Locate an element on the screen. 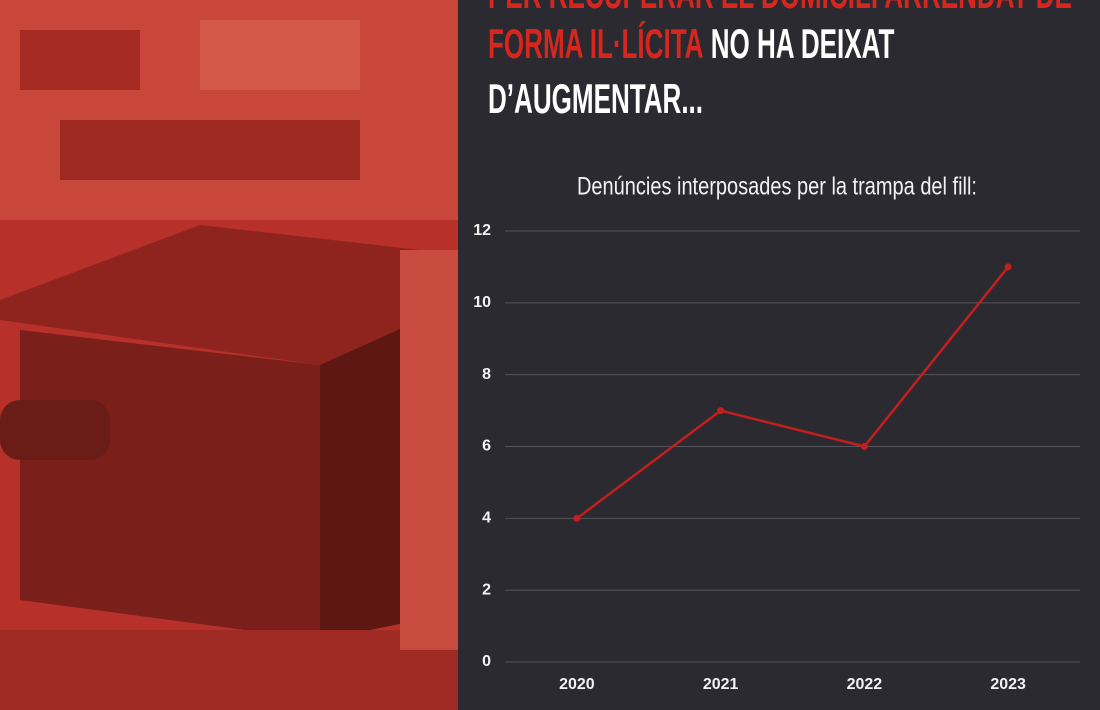 This screenshot has width=1100, height=710. photo-street is located at coordinates (229, 670).